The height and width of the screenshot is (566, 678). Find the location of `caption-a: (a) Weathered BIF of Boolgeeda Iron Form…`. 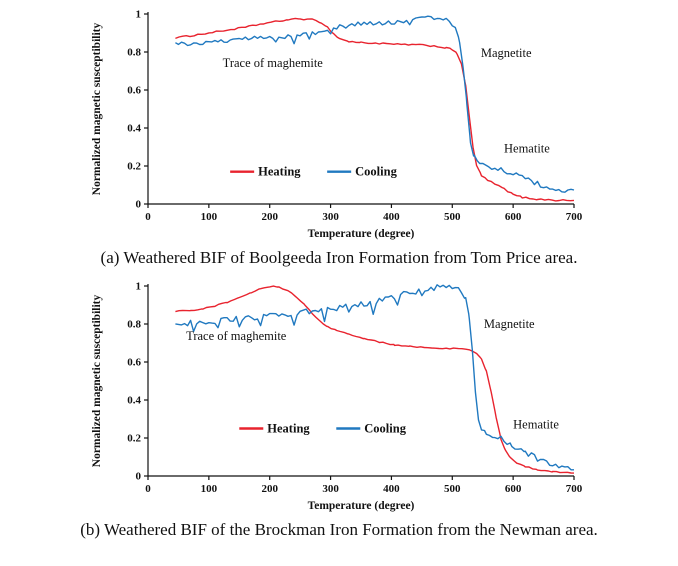

caption-a: (a) Weathered BIF of Boolgeeda Iron Form… is located at coordinates (339, 257).